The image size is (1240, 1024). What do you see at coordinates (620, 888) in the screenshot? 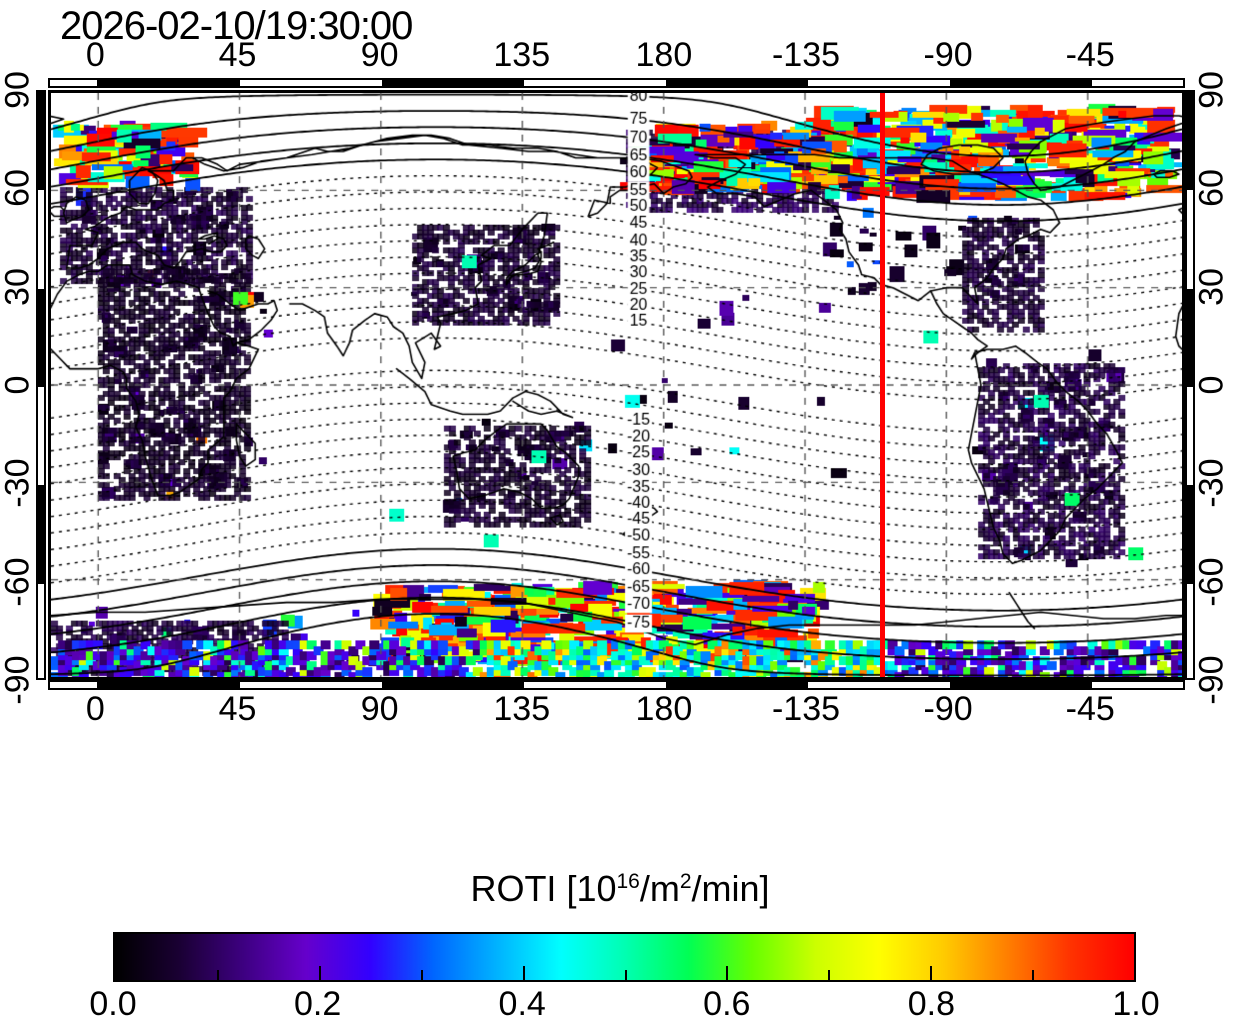
I see `colorbar-title: ROTI [1016/m2/min]` at bounding box center [620, 888].